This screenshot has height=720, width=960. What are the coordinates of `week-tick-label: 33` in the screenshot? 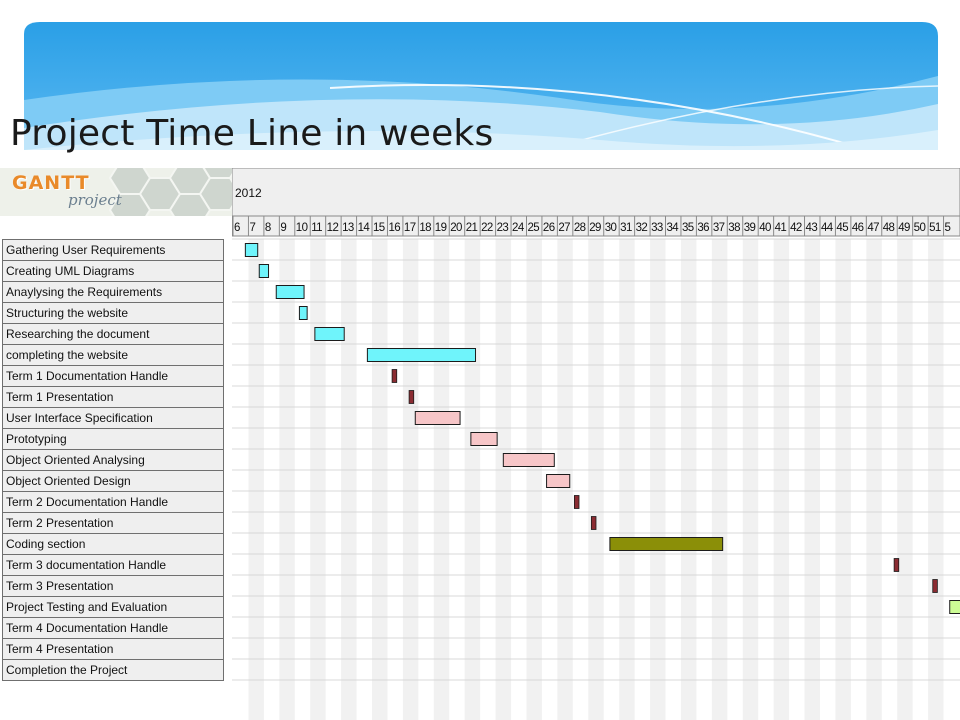 It's located at (657, 228).